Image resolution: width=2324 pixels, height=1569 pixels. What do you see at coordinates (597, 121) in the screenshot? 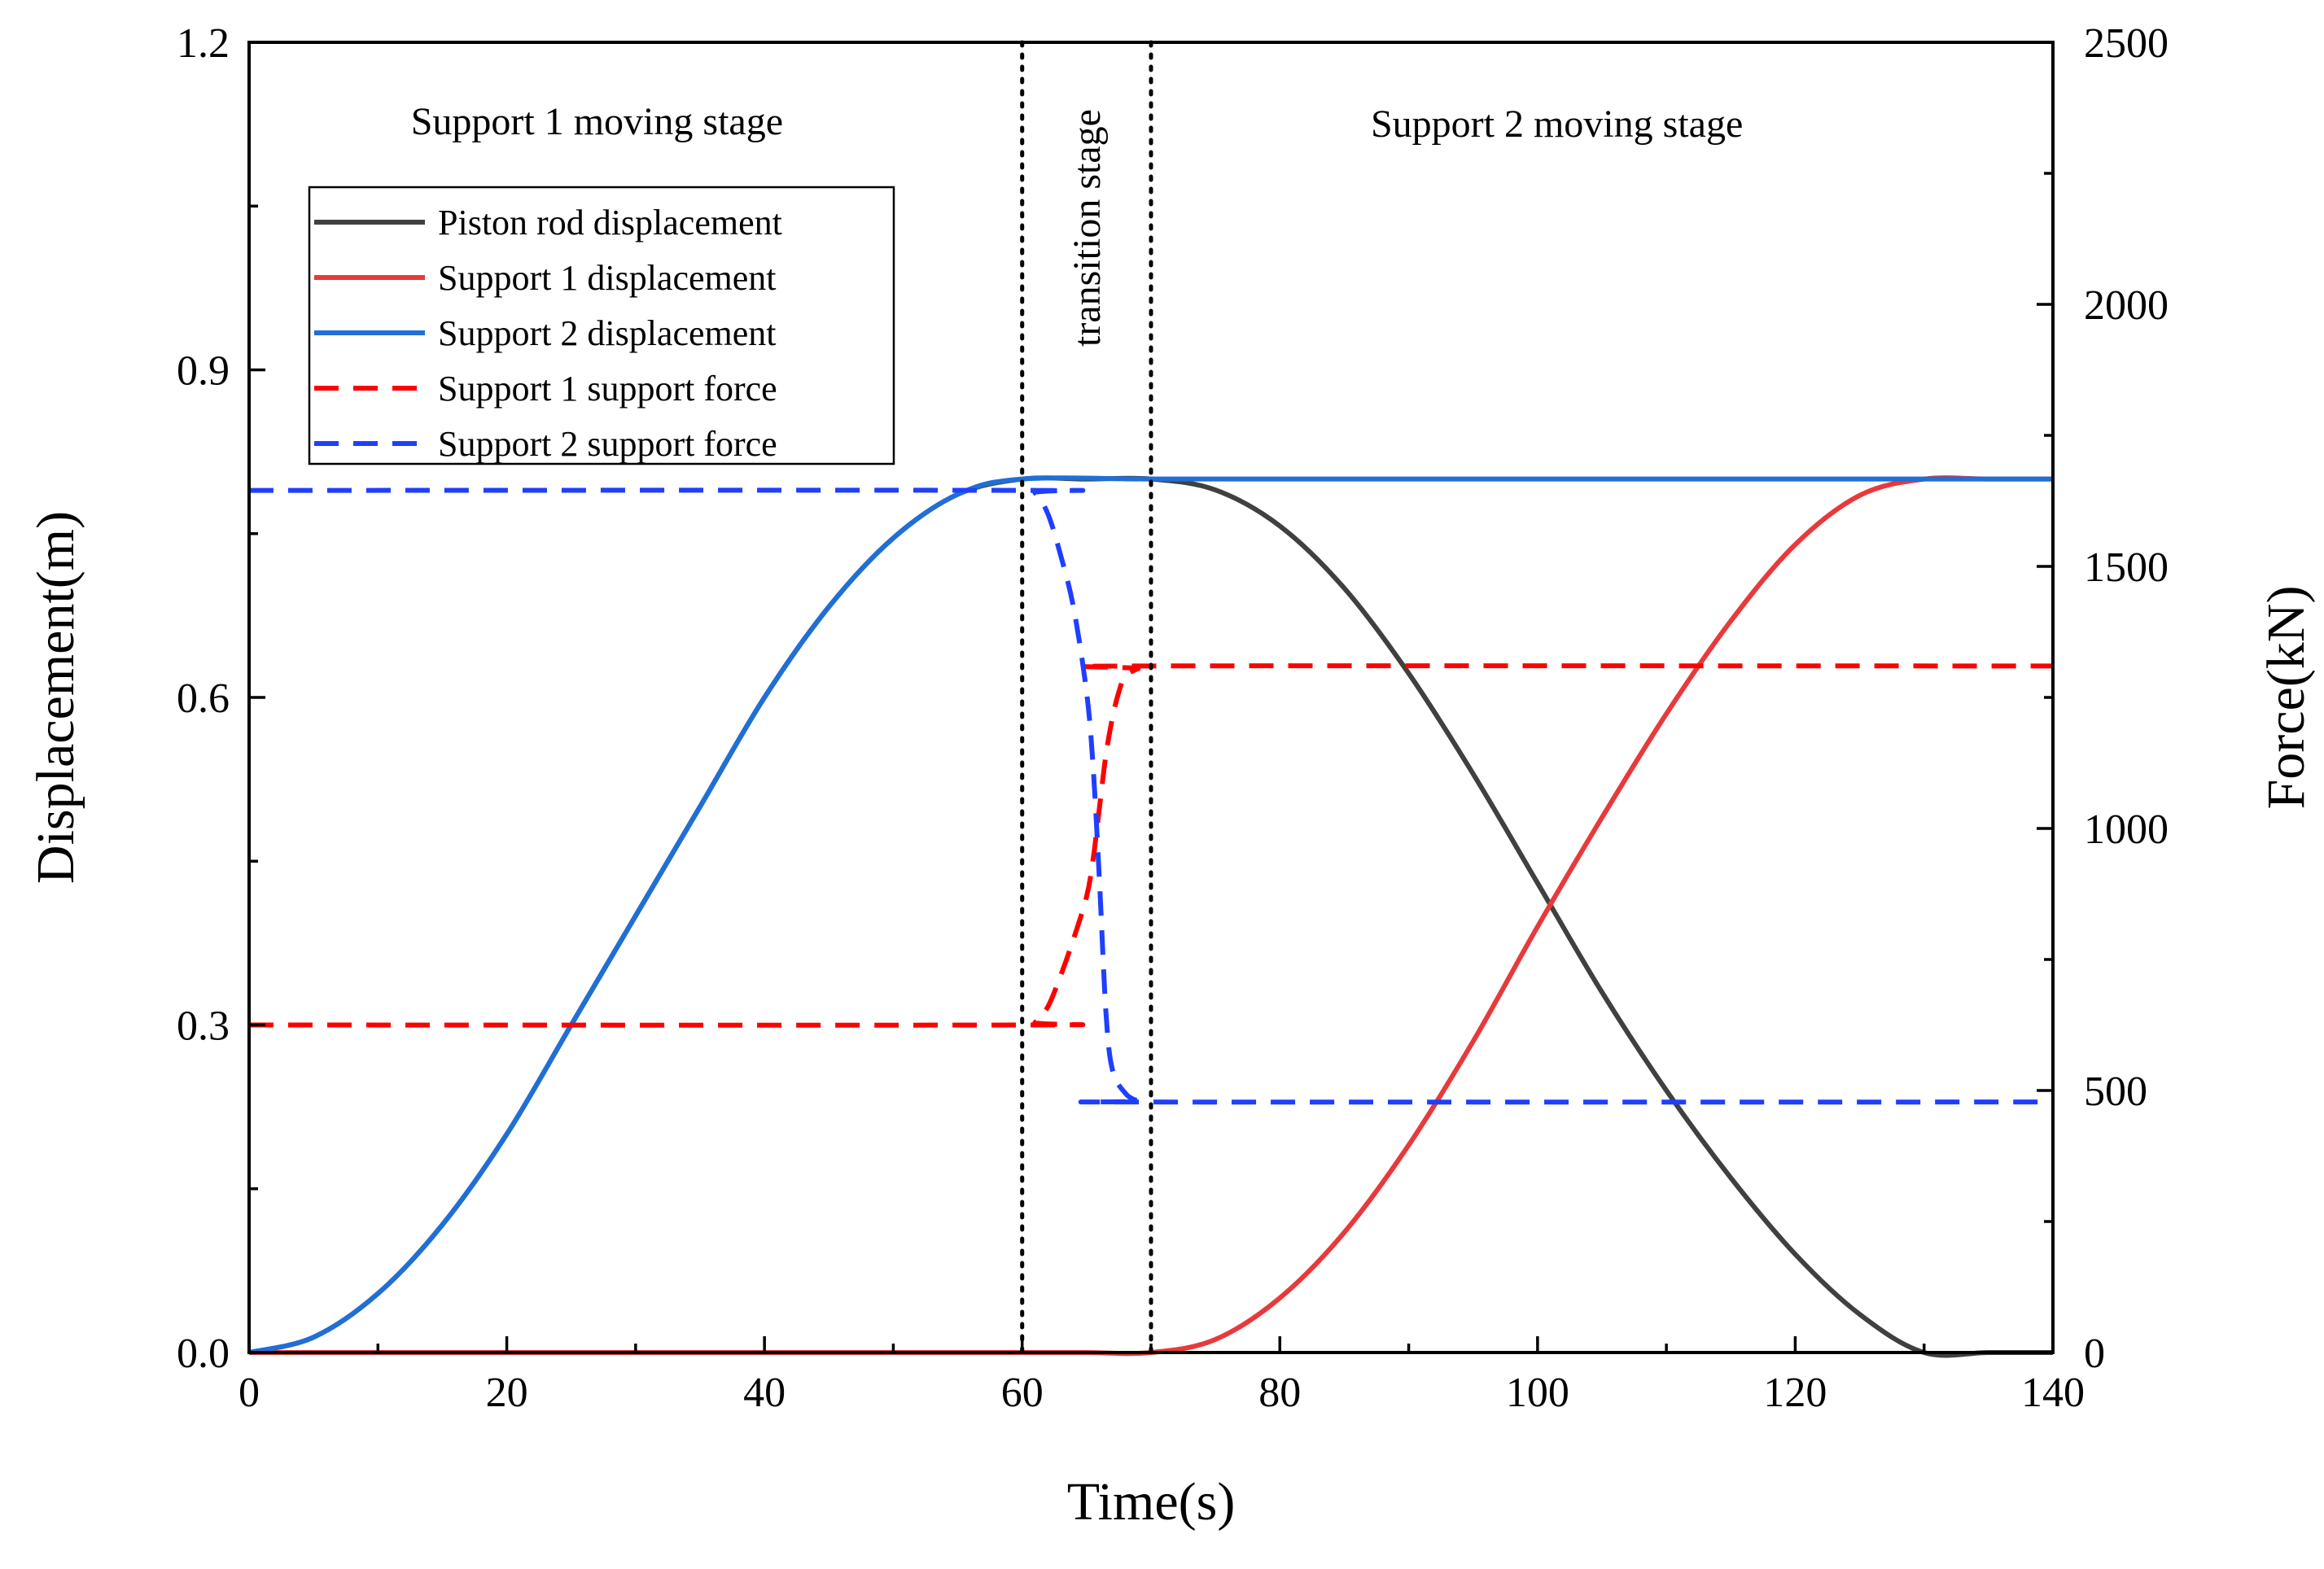
I see `stage-label-support-1: Support 1 moving stage` at bounding box center [597, 121].